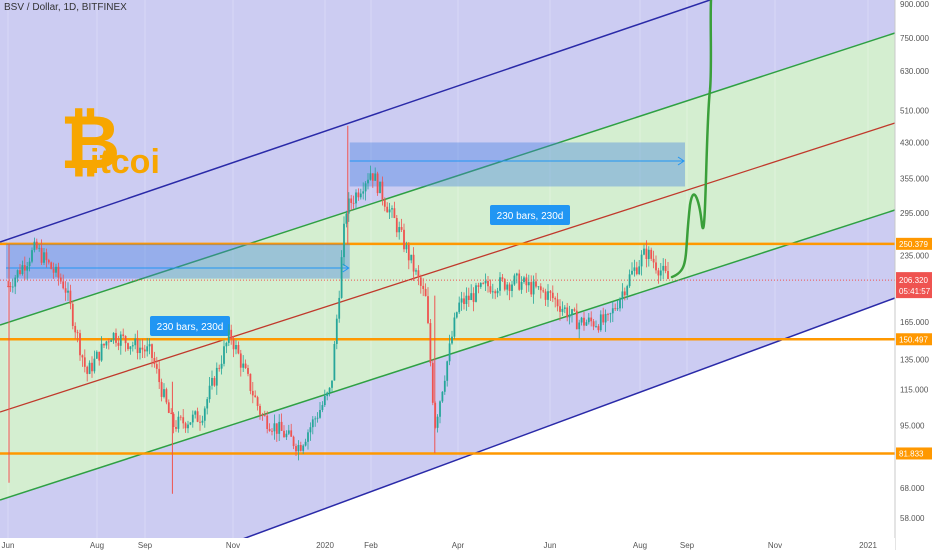 The image size is (932, 555). I want to click on current-price-label: 206.320, so click(913, 280).